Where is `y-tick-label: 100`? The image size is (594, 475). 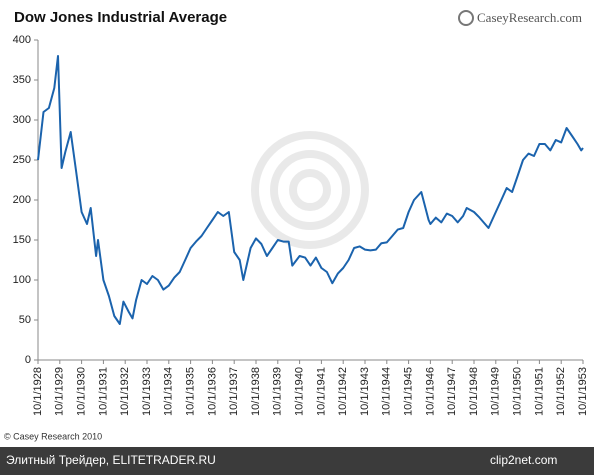
y-tick-label: 100 is located at coordinates (22, 280).